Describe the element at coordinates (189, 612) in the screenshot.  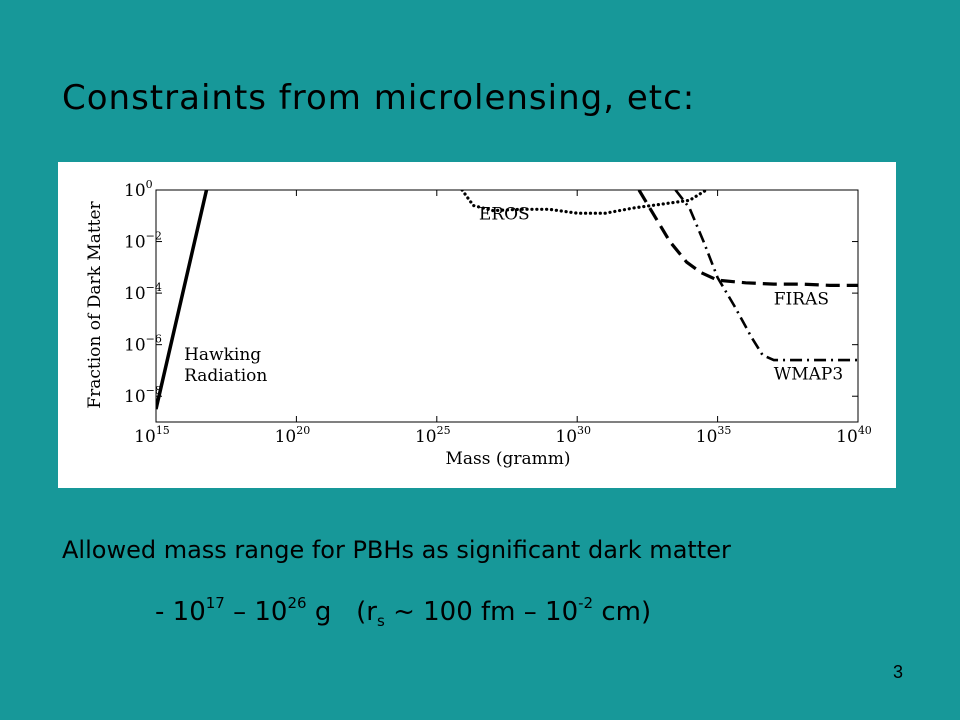
I see `mass-low-base: 10` at that location.